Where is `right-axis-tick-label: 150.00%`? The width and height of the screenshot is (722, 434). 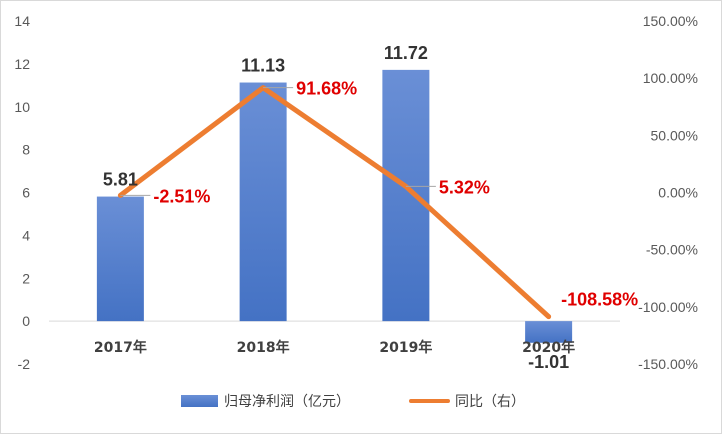
right-axis-tick-label: 150.00% is located at coordinates (670, 21).